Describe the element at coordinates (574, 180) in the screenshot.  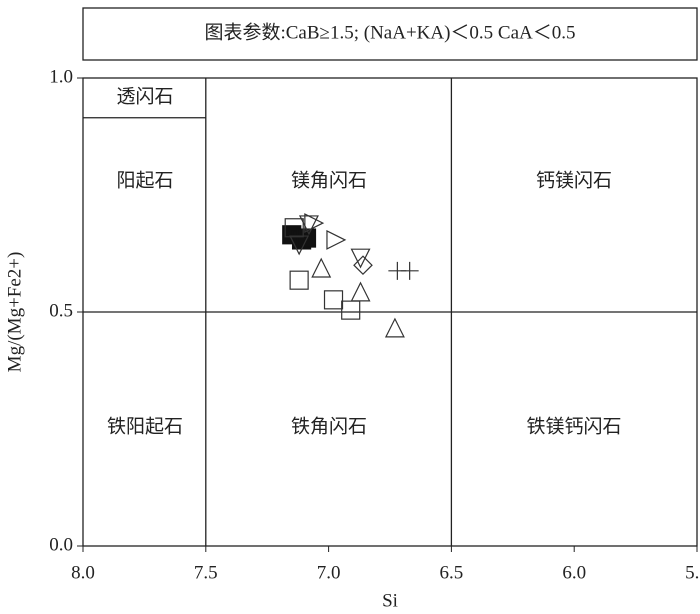
I see `field-label: 钙镁闪石` at that location.